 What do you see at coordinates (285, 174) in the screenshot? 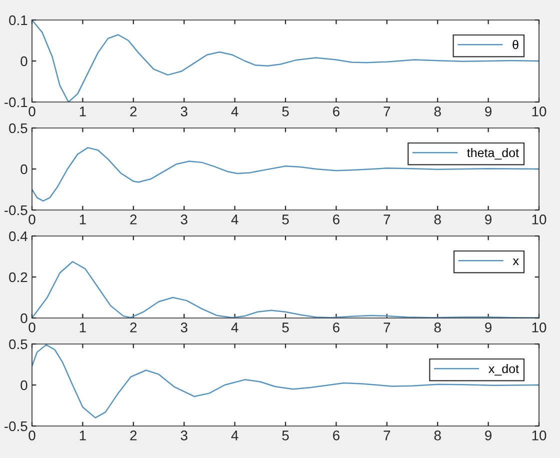
I see `line-series` at bounding box center [285, 174].